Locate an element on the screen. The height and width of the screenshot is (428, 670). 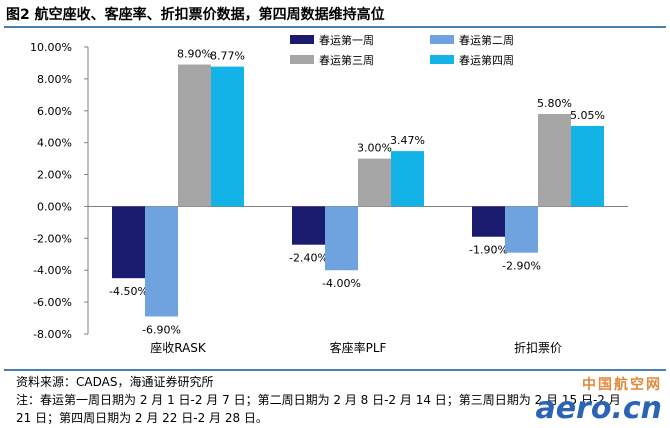
data-label: -2.40% is located at coordinates (308, 258).